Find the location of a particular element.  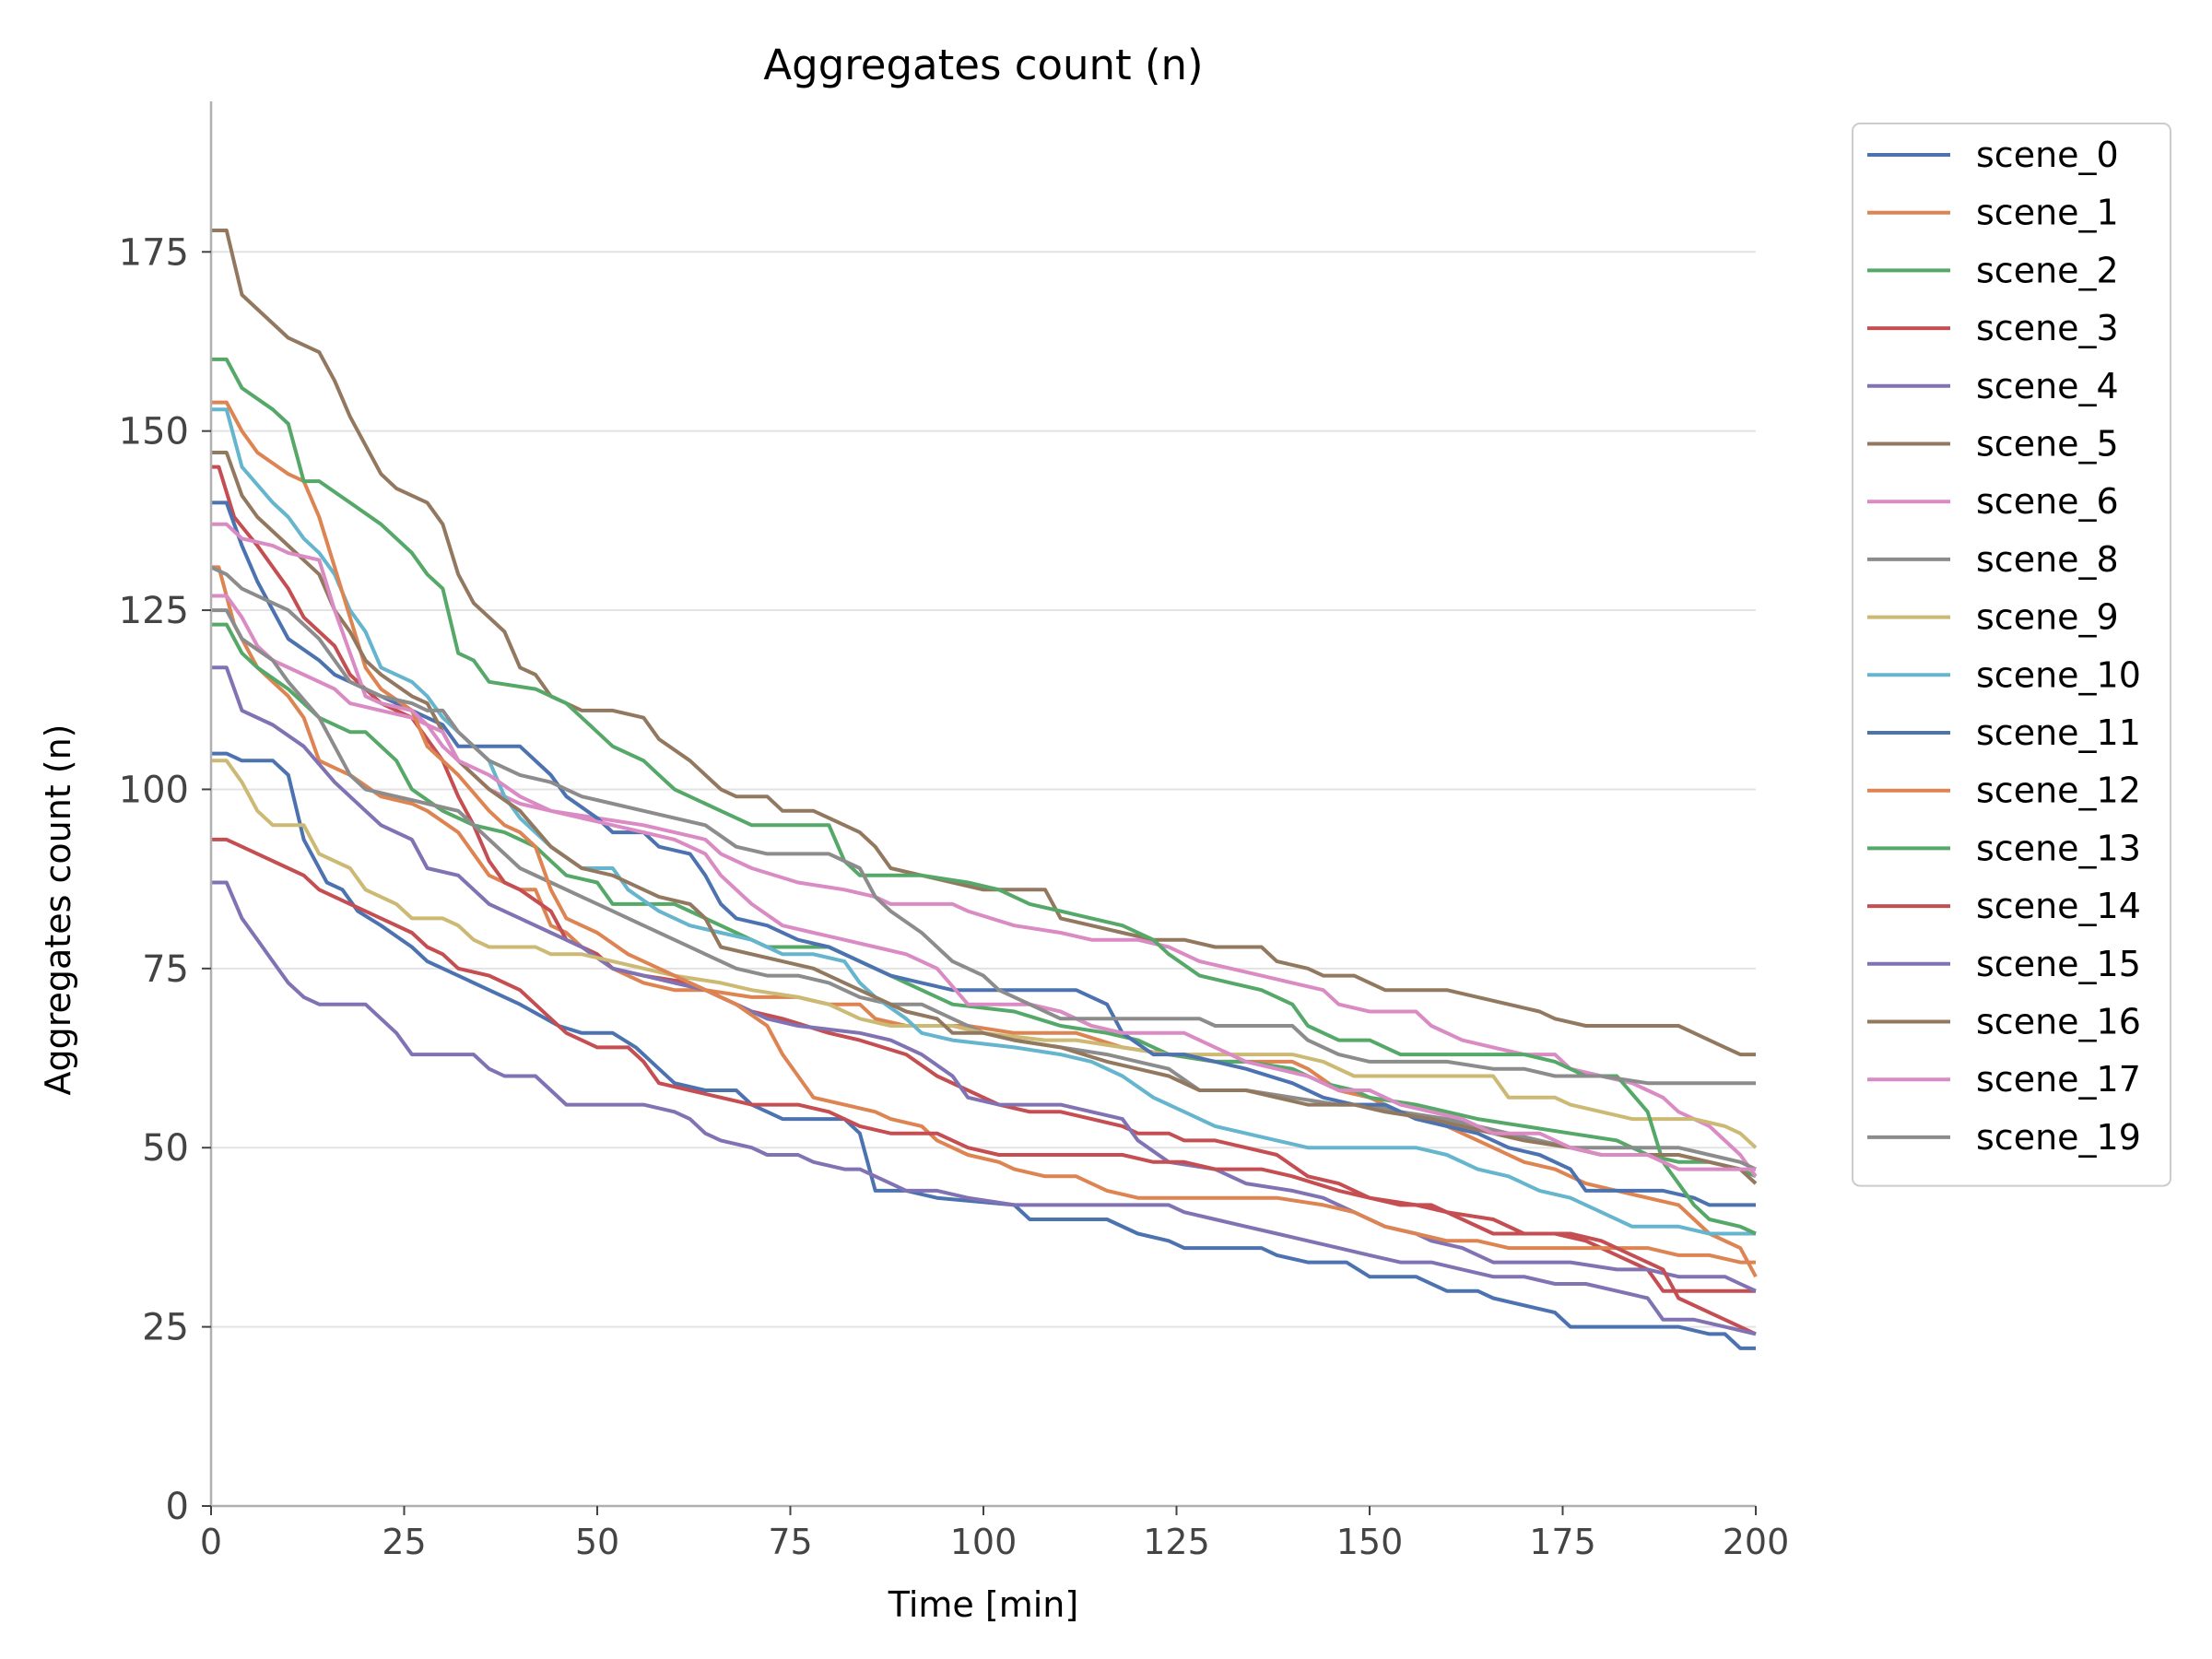

legend-label: scene_6 is located at coordinates (2047, 501).